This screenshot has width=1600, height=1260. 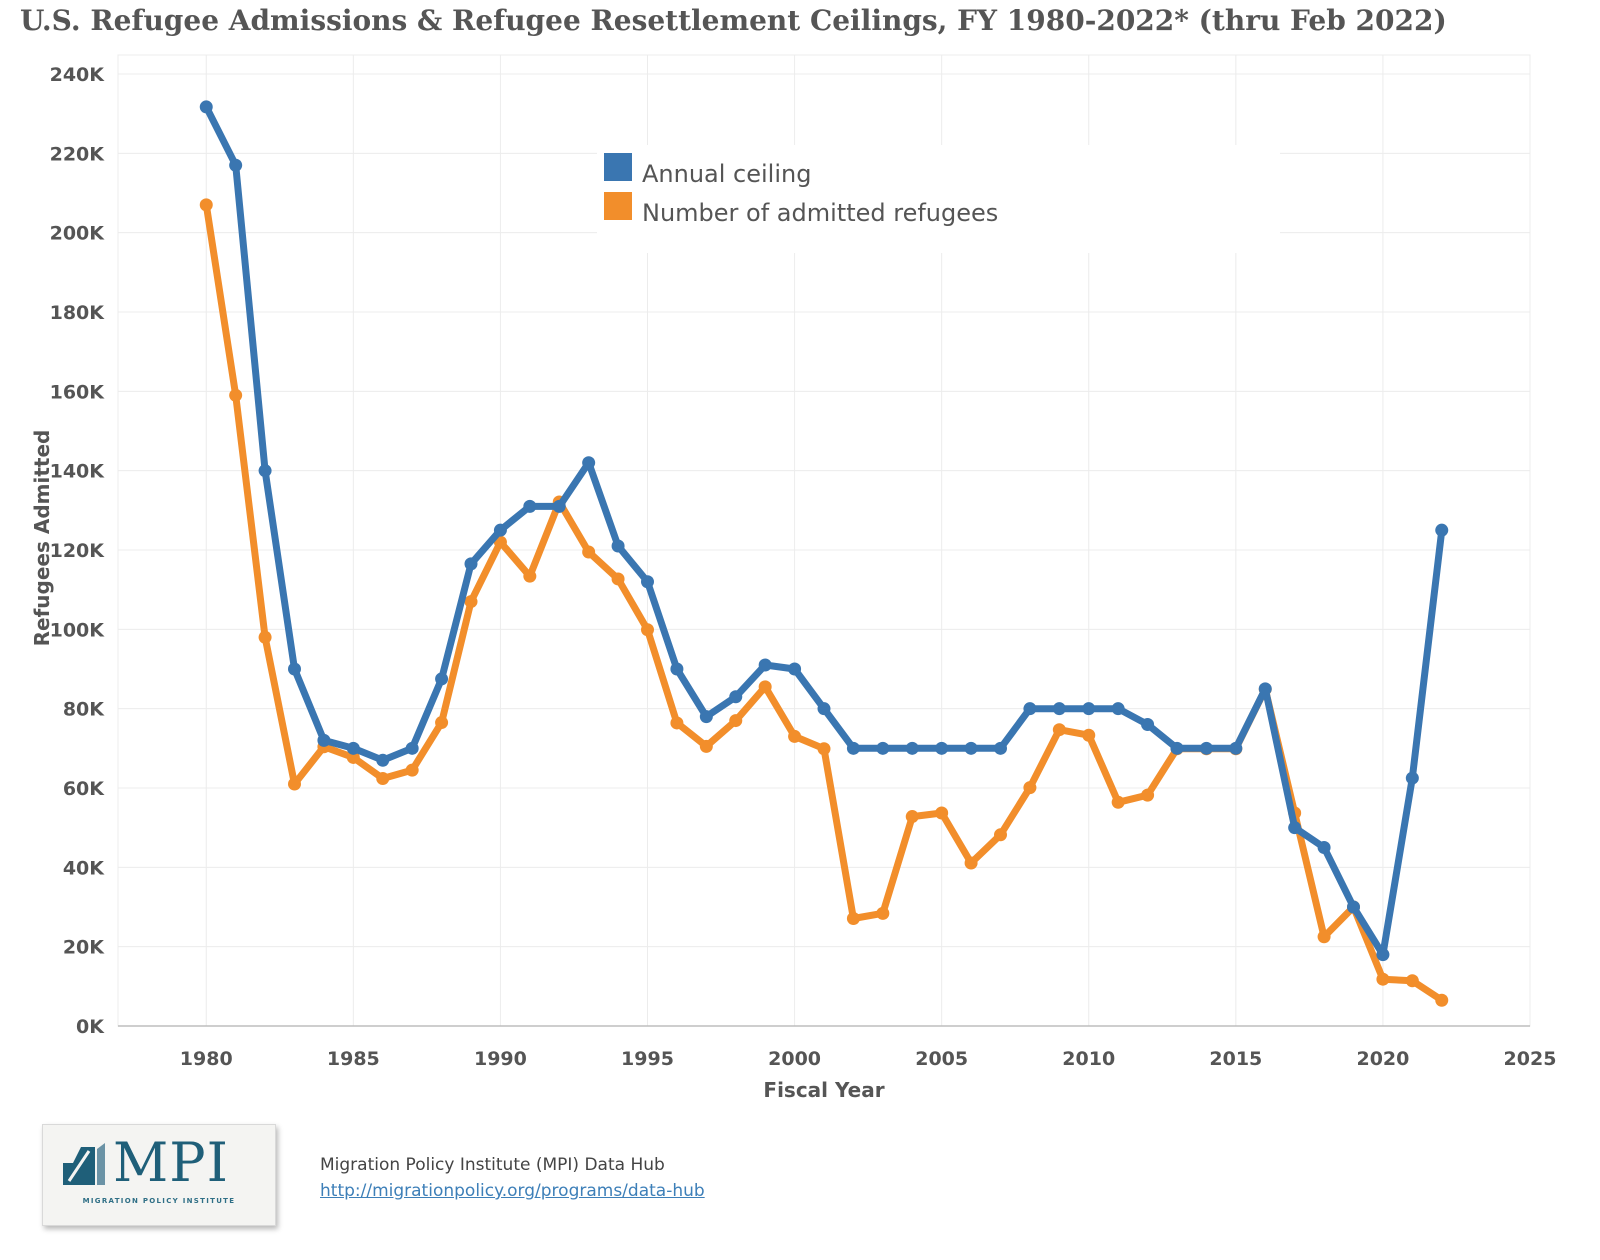 I want to click on y-tick-label: 200K, so click(x=78, y=234).